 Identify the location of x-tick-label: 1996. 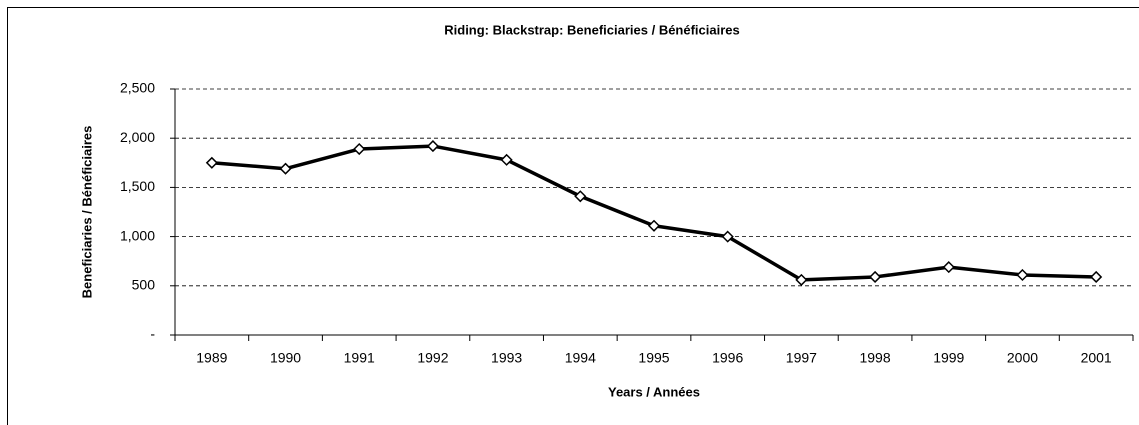
(727, 358).